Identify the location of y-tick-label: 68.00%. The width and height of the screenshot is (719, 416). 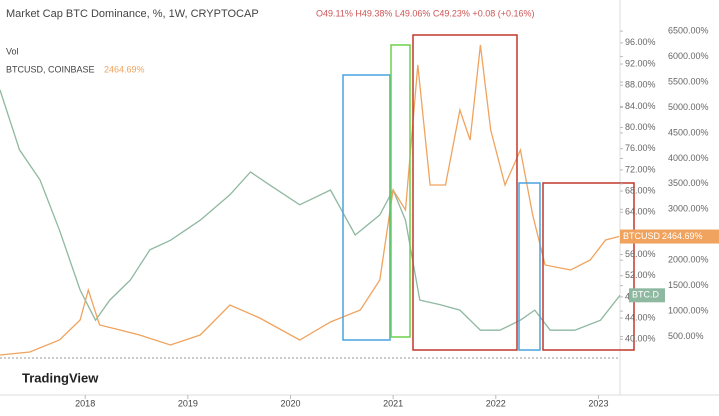
(640, 190).